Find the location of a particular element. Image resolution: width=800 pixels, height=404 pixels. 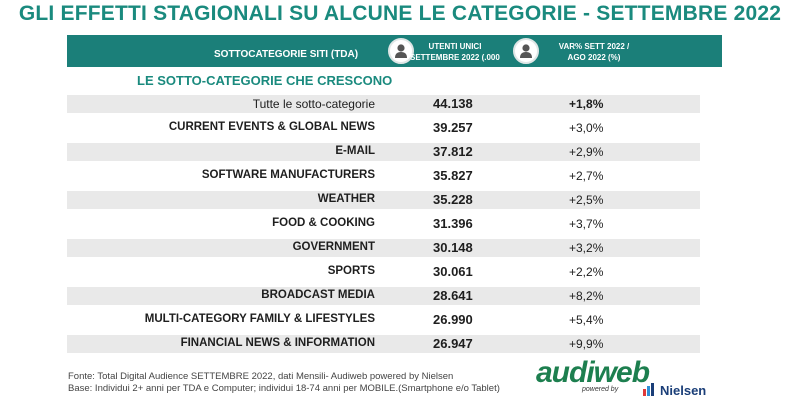

row-variation: +2,5% is located at coordinates (586, 200).